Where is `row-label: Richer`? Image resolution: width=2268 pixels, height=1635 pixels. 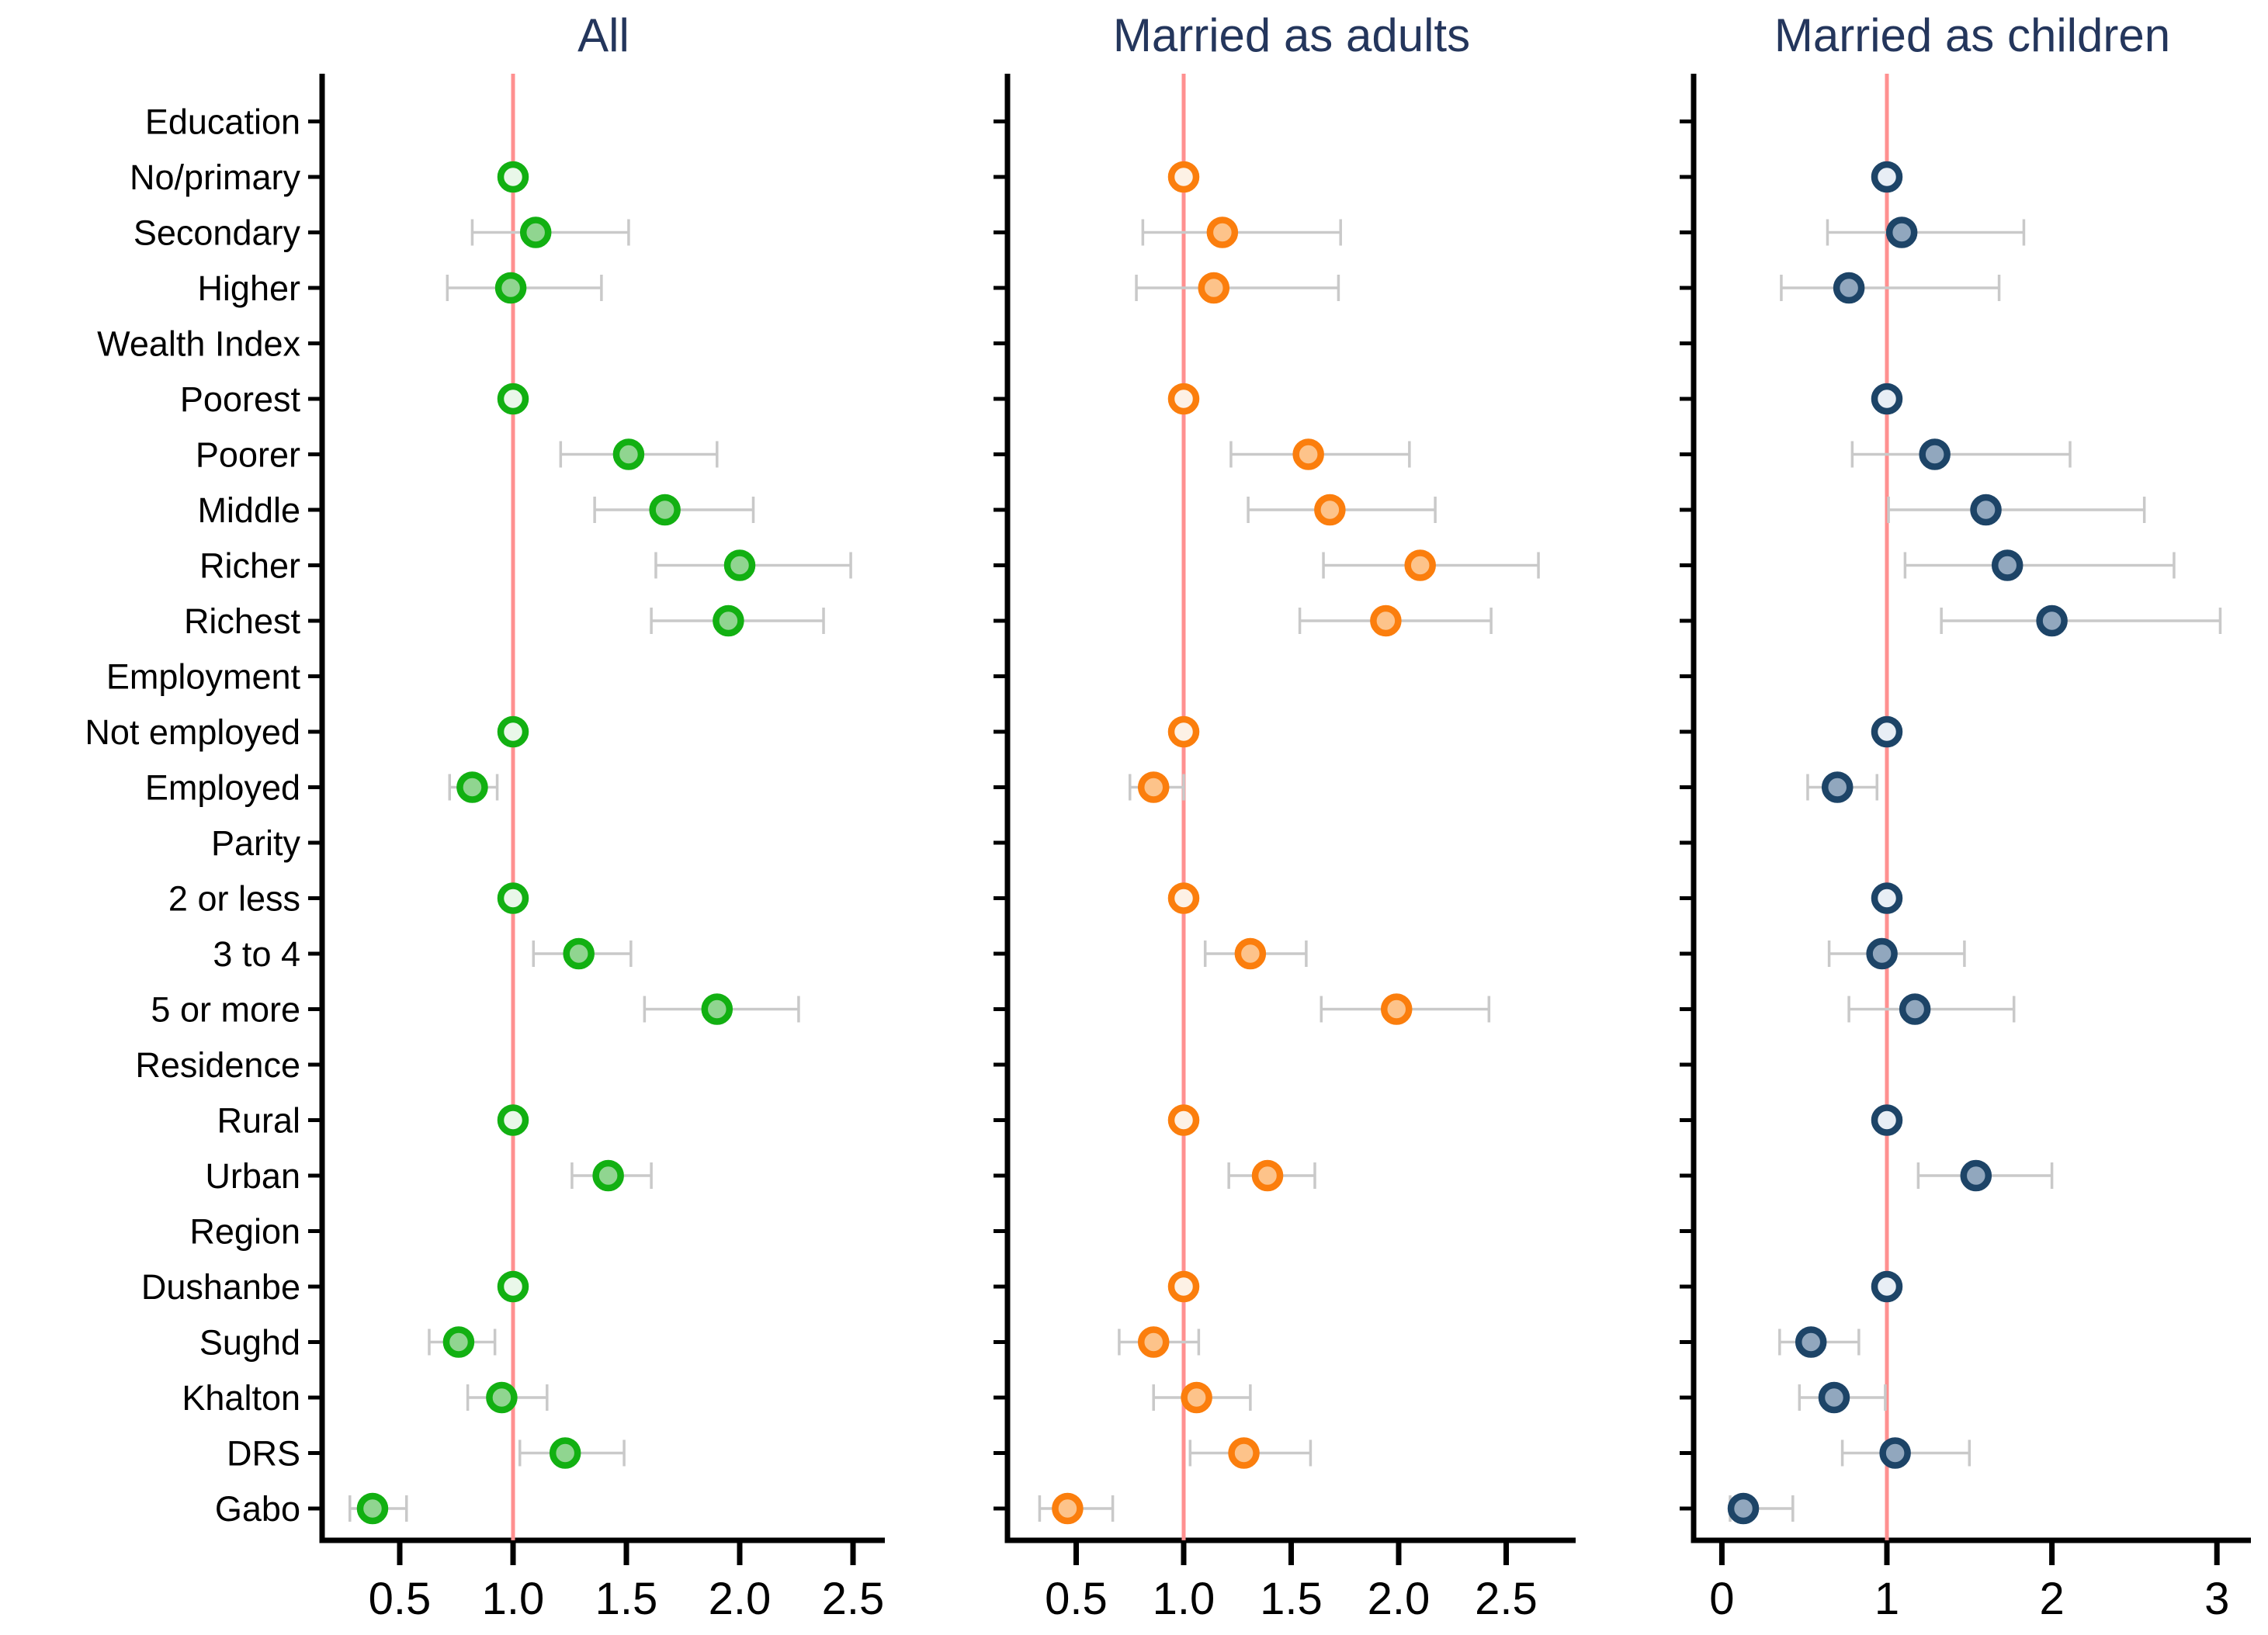
row-label: Richer is located at coordinates (249, 566).